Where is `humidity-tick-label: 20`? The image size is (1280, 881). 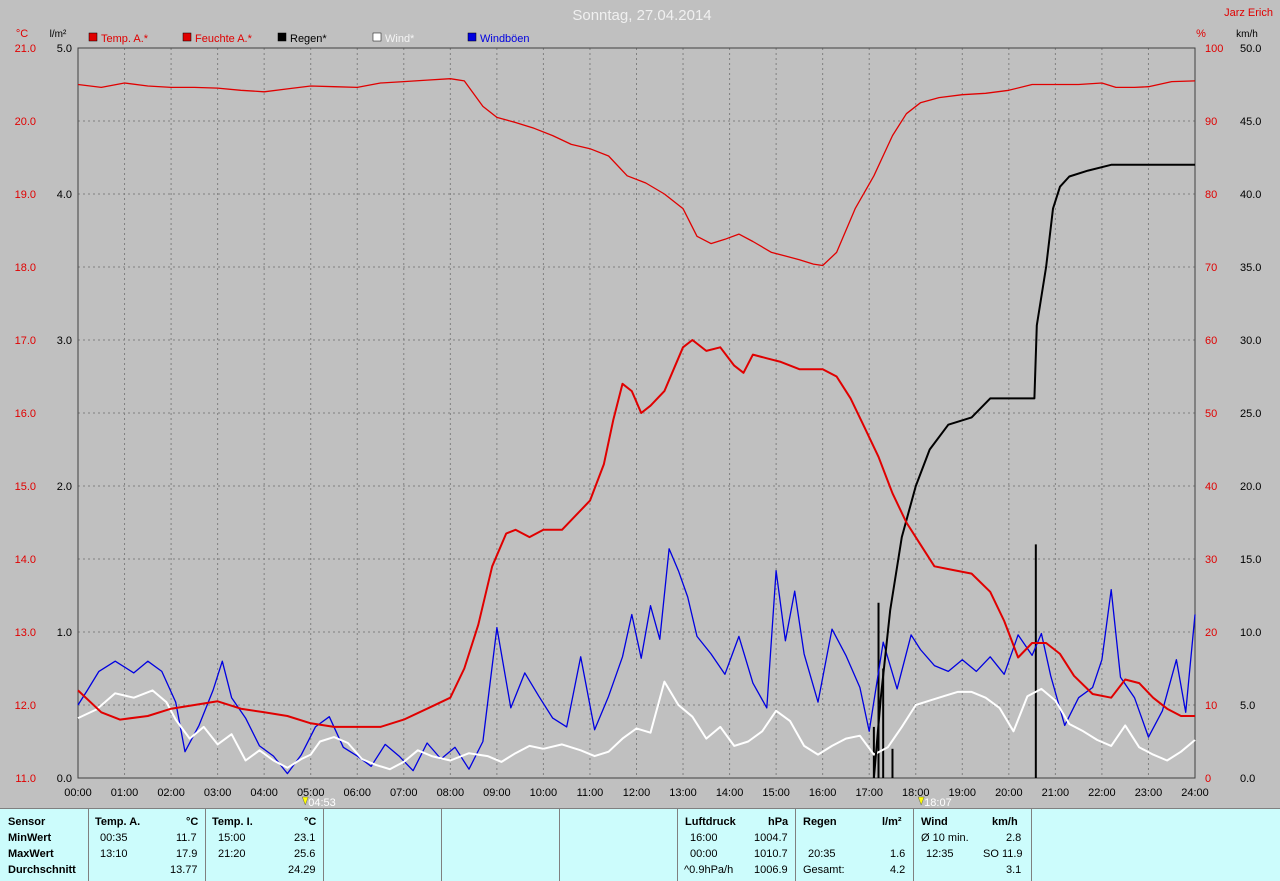 humidity-tick-label: 20 is located at coordinates (1211, 633).